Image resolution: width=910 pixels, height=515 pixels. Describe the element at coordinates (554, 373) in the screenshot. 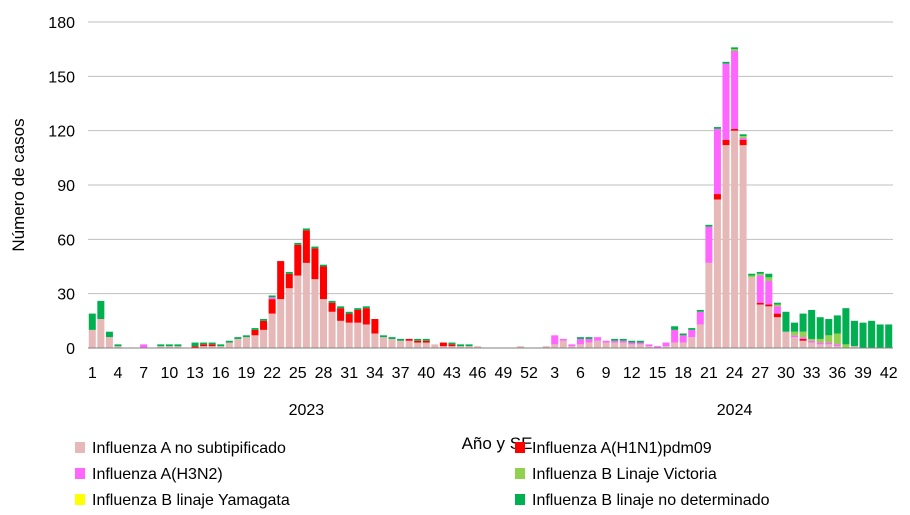

I see `x-tick-label: 3` at that location.